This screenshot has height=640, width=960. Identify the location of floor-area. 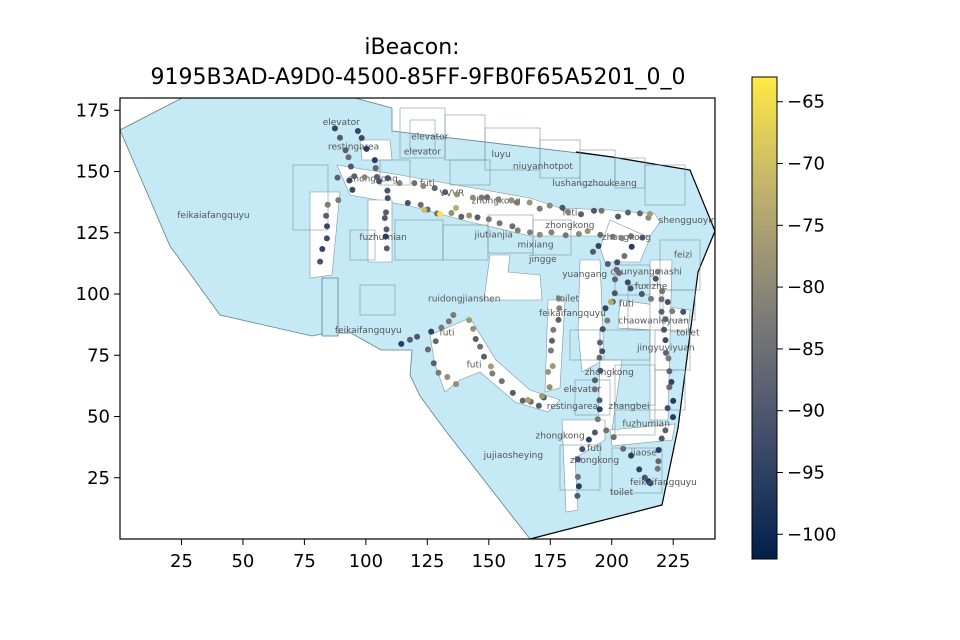
(330, 307).